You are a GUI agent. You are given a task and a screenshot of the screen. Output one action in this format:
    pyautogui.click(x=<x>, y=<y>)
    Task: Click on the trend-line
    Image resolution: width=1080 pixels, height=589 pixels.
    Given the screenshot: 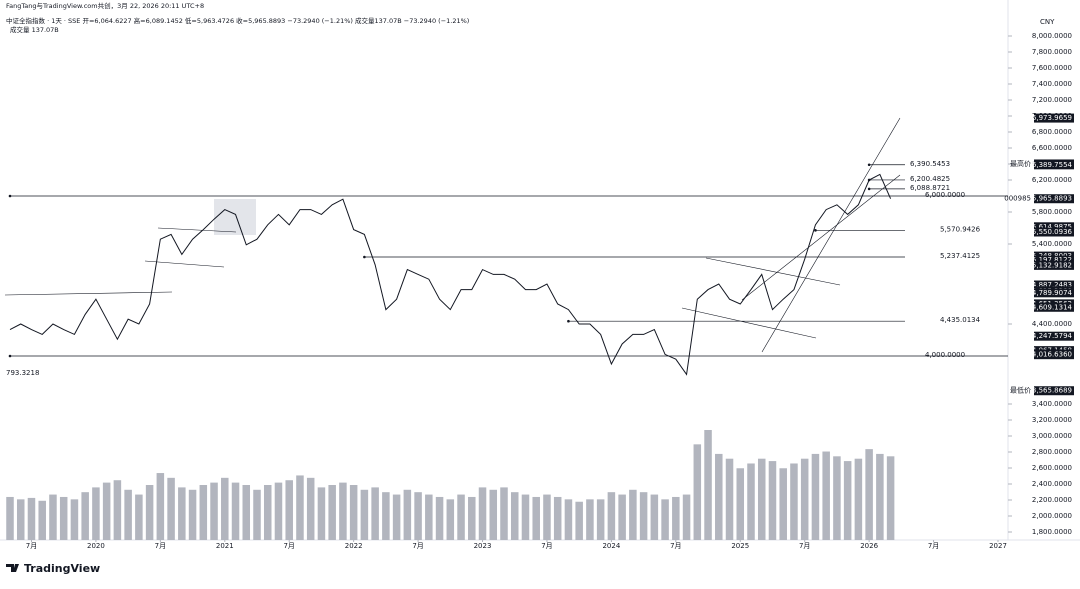 What is the action you would take?
    pyautogui.click(x=749, y=323)
    